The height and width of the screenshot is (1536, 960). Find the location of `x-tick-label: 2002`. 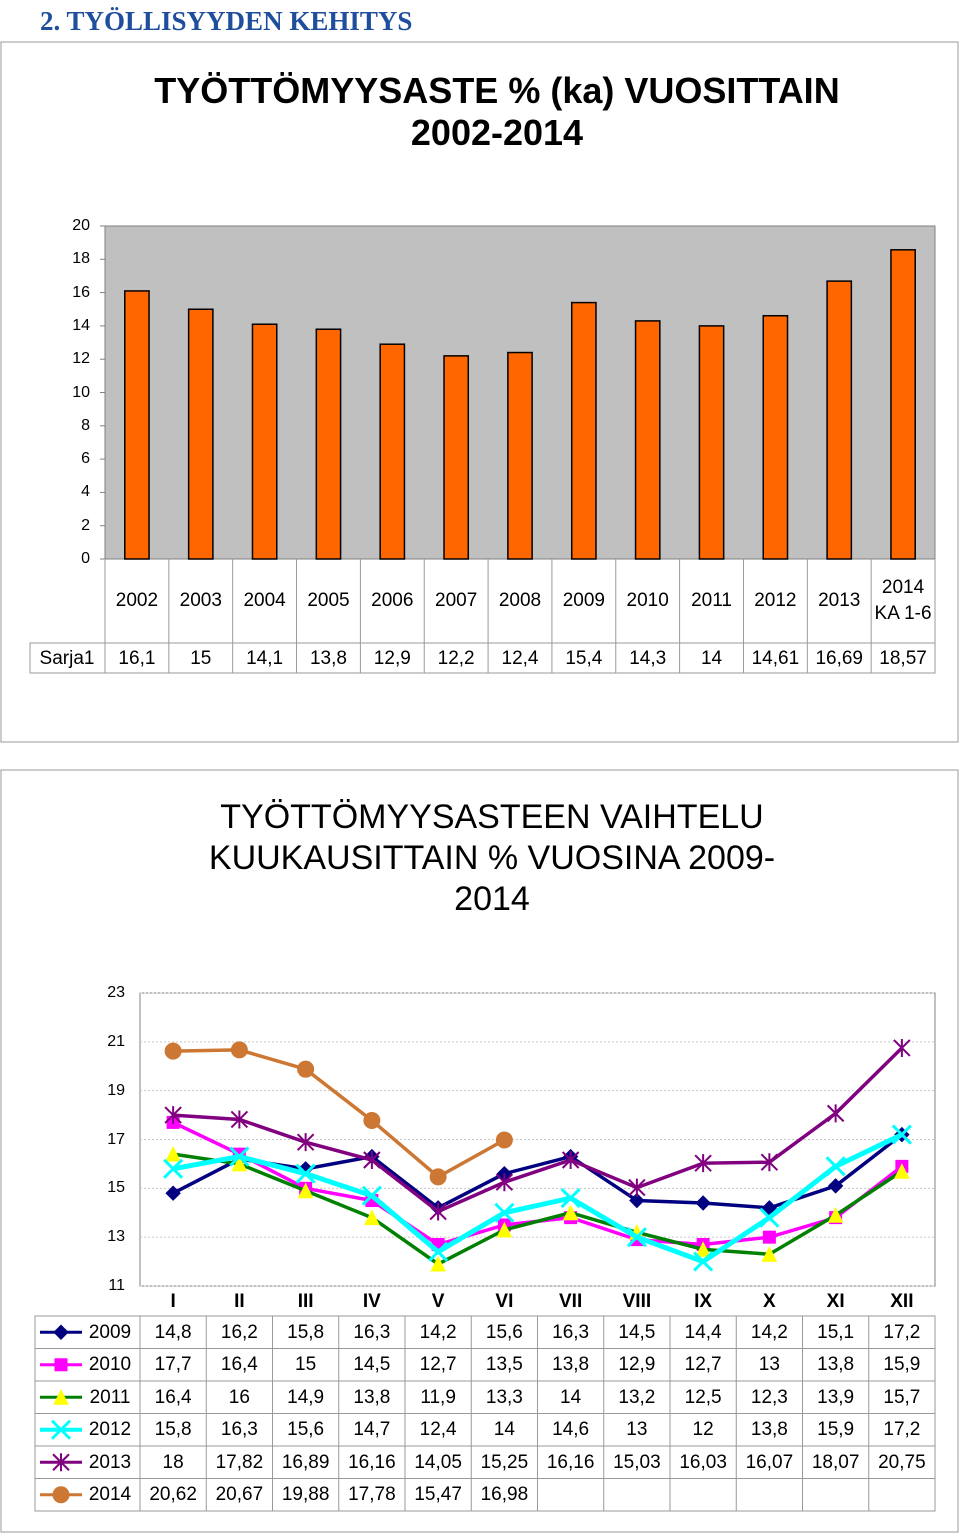

x-tick-label: 2002 is located at coordinates (137, 600).